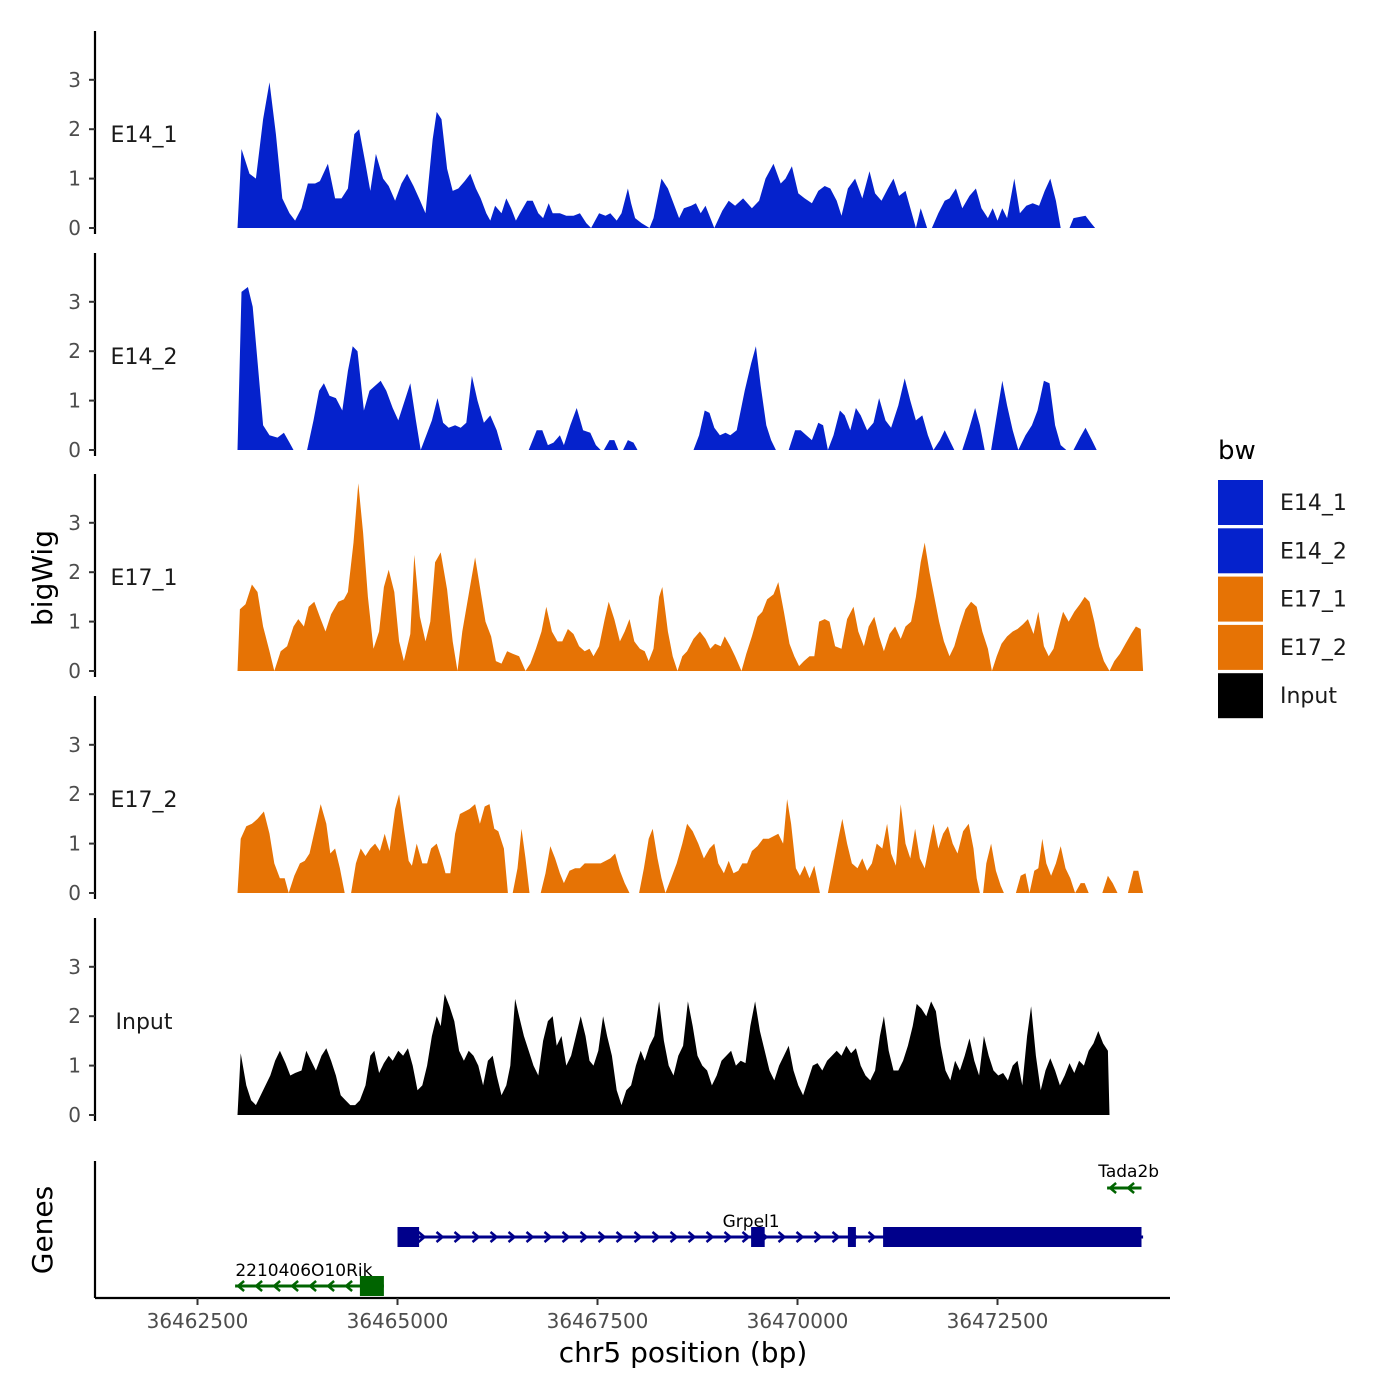 The image size is (1400, 1400). What do you see at coordinates (144, 1022) in the screenshot?
I see `track-label: Input` at bounding box center [144, 1022].